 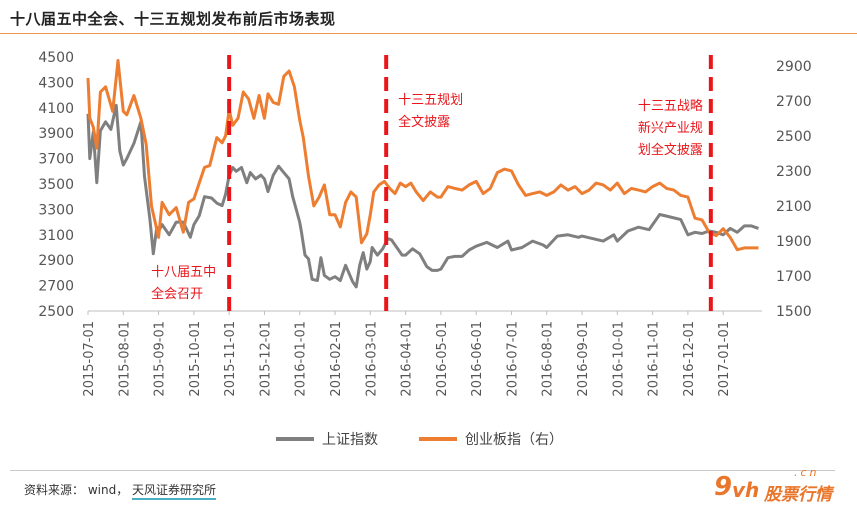 I want to click on event-marker-label: 划全文披露, so click(x=670, y=150).